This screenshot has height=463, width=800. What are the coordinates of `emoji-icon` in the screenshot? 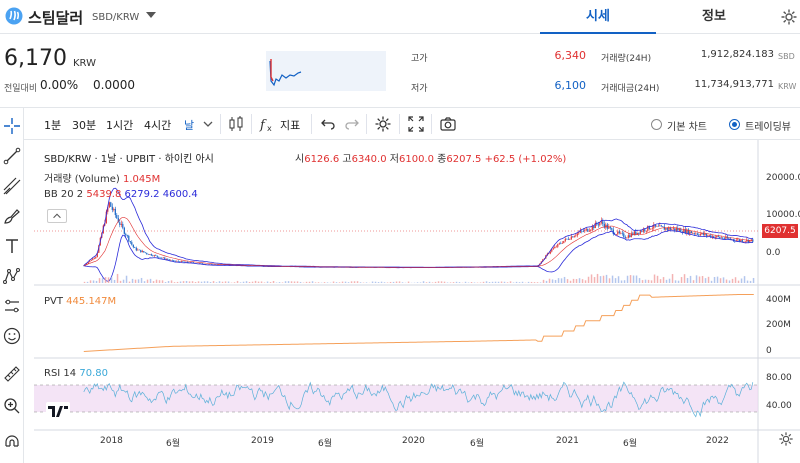 It's located at (12, 336).